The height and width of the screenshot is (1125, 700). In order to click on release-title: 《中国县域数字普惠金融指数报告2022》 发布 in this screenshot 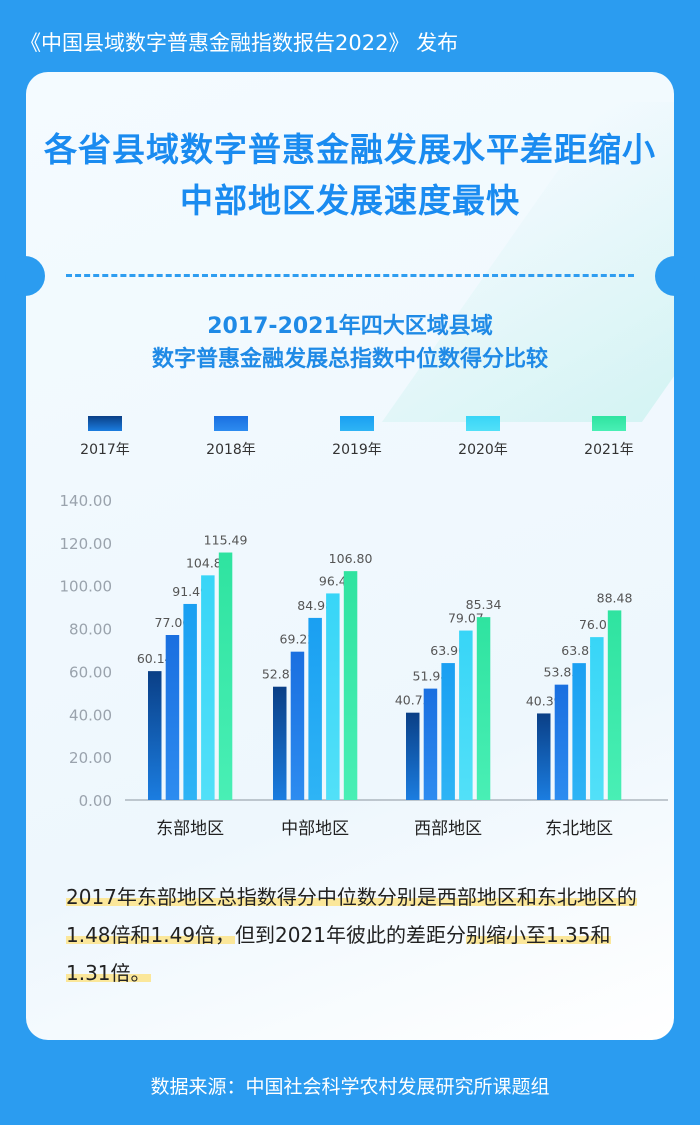, I will do `click(239, 43)`.